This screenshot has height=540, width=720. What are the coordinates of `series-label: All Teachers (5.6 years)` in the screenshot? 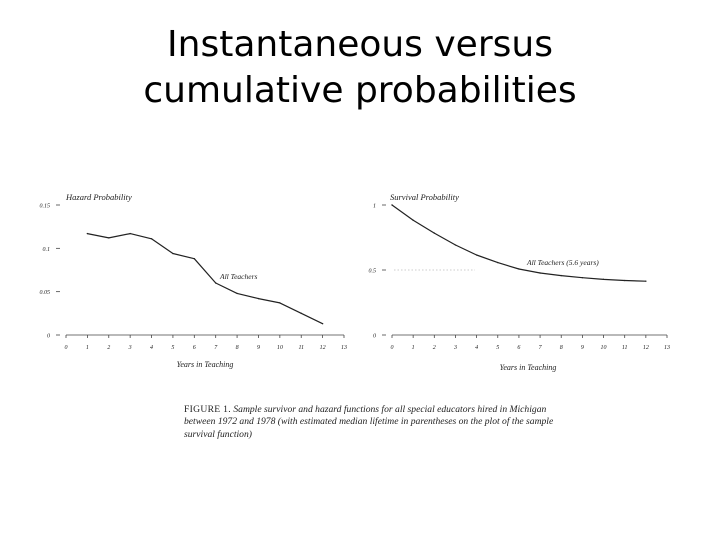 It's located at (562, 262).